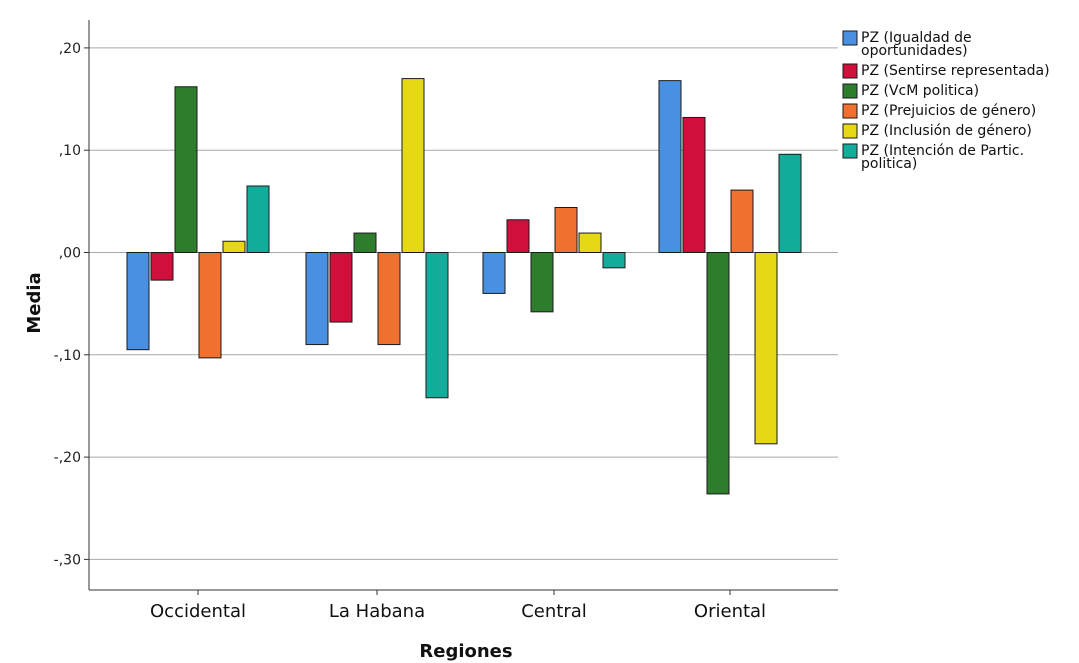 The width and height of the screenshot is (1079, 663). I want to click on legend-label: PZ (VcM politica), so click(920, 91).